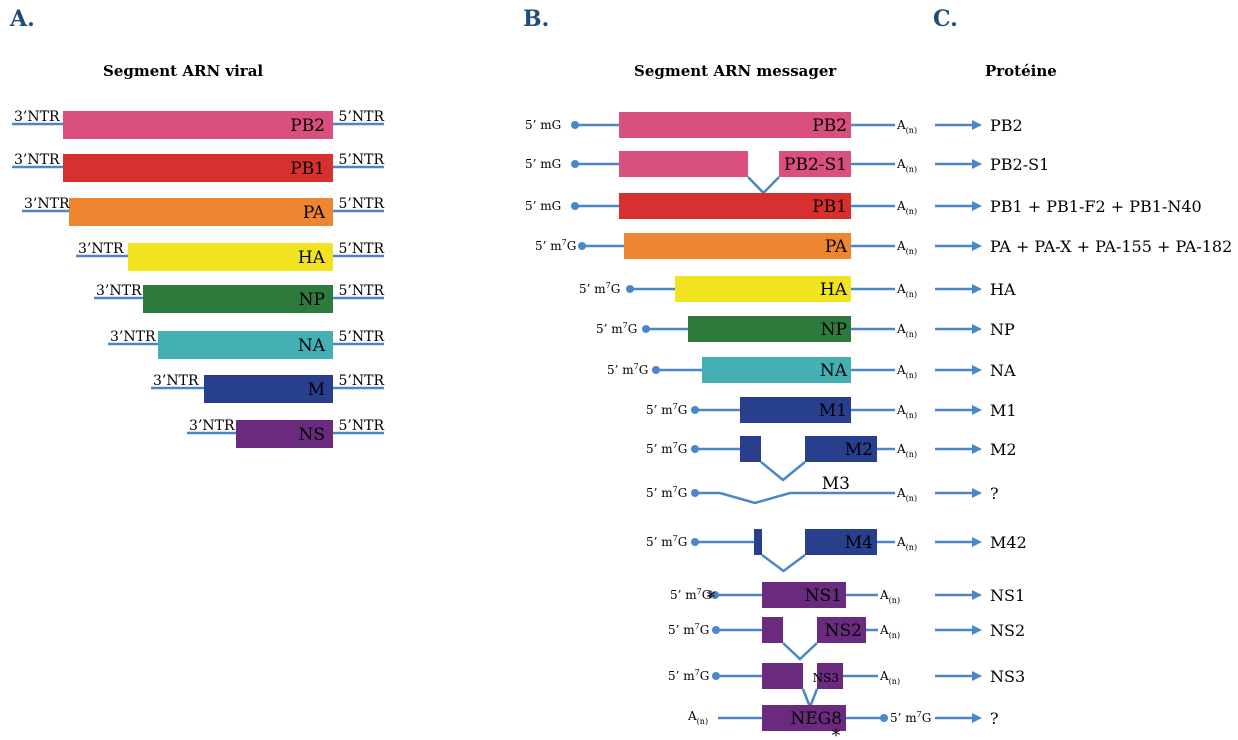 Image resolution: width=1238 pixels, height=740 pixels. What do you see at coordinates (1003, 370) in the screenshot?
I see `protein-label: NA` at bounding box center [1003, 370].